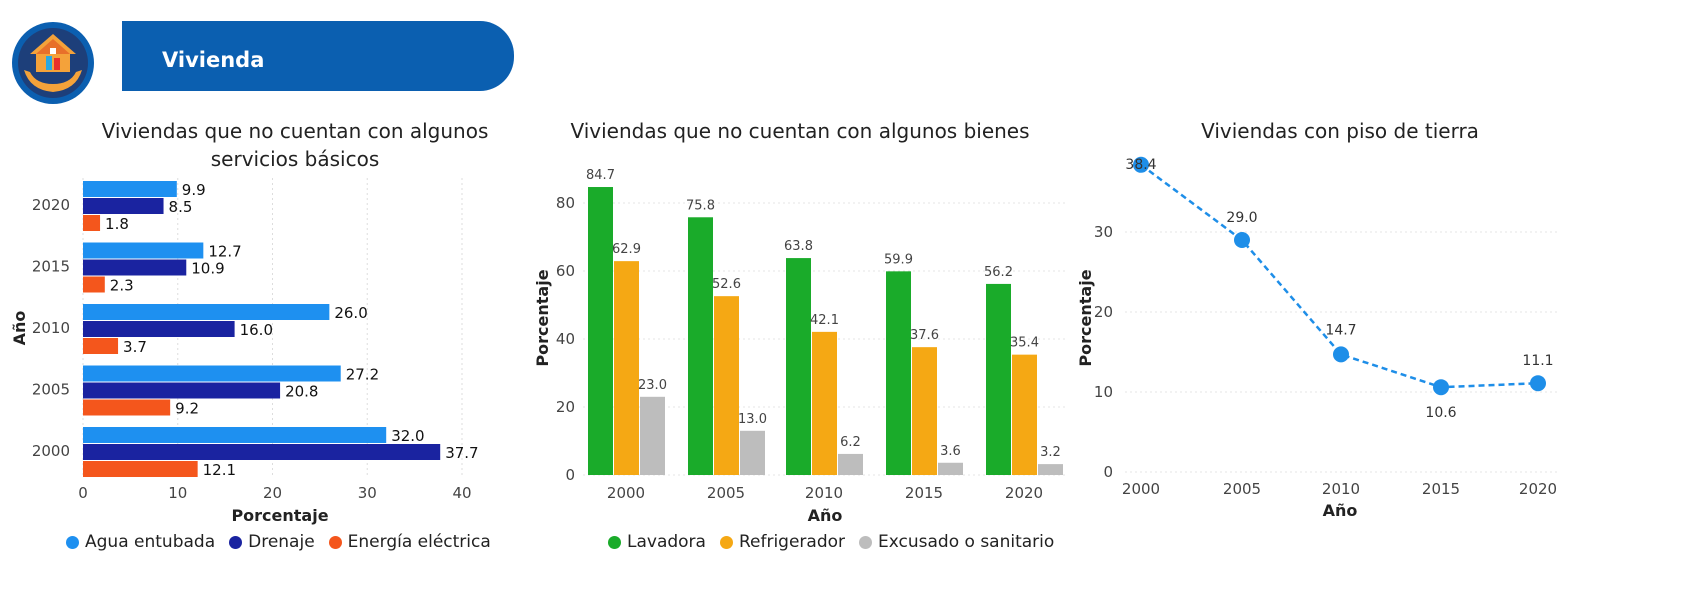  I want to click on data-label: 38.4, so click(1140, 165).